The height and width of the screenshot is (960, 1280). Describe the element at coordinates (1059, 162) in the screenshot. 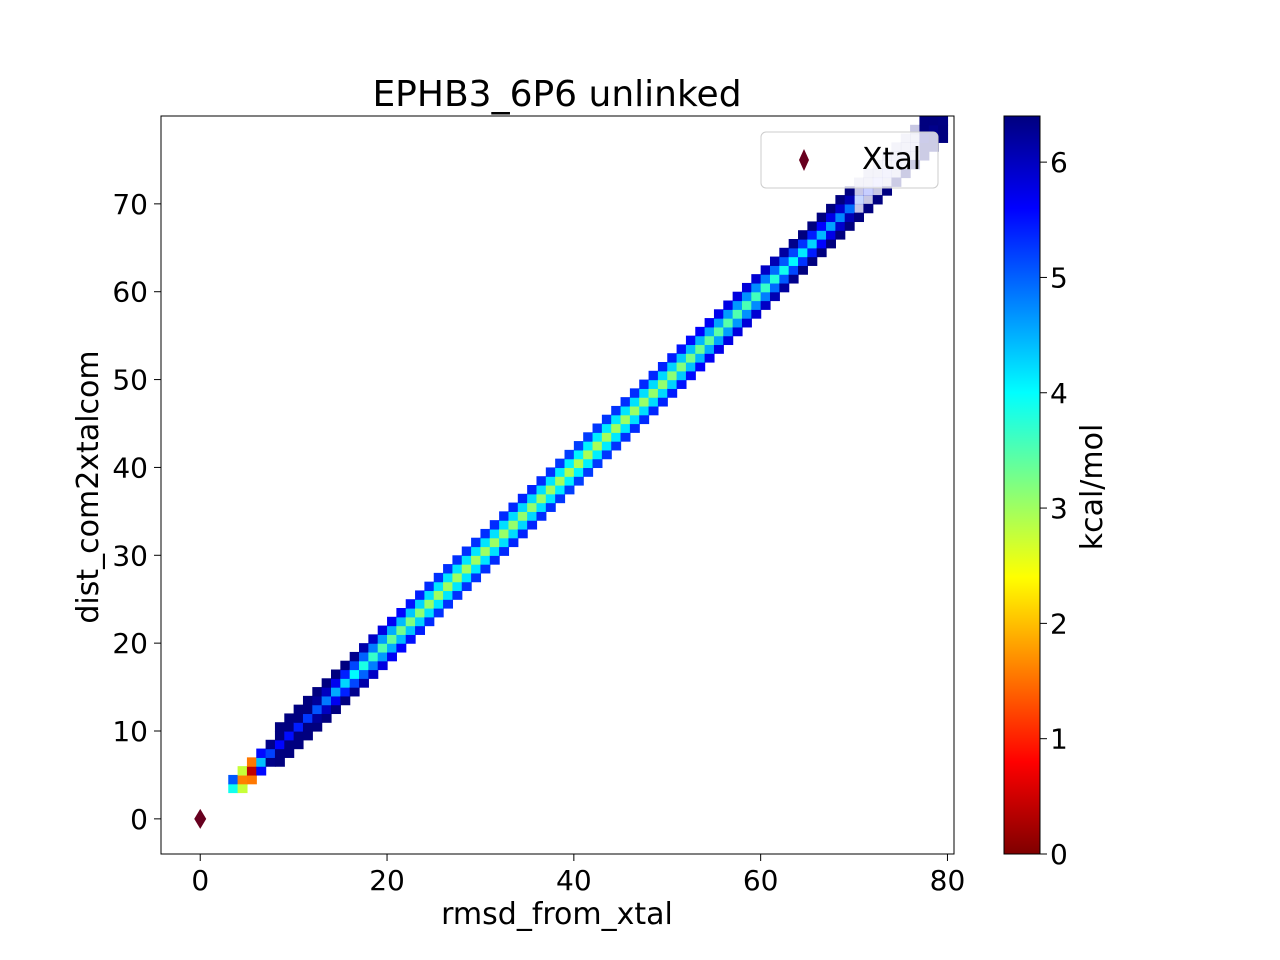

I see `colorbar-tick-label: 6` at that location.